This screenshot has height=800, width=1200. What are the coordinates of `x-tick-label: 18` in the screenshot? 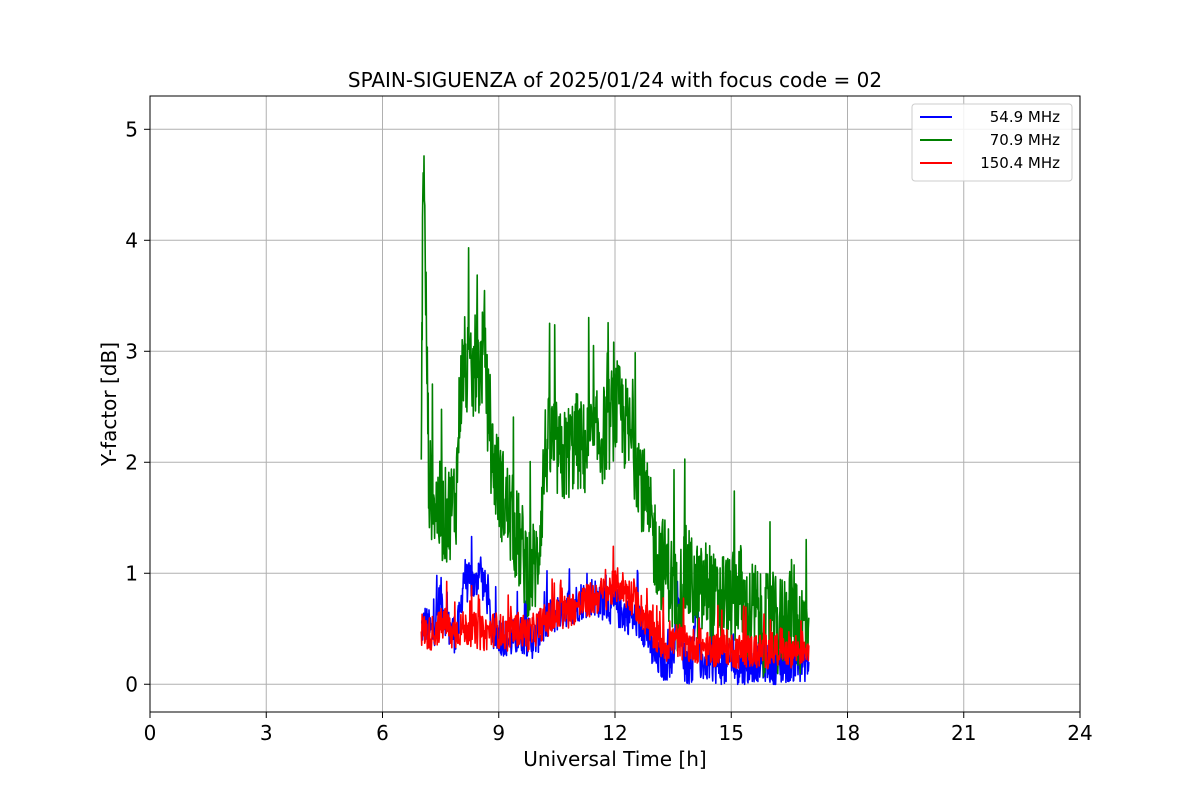 It's located at (847, 733).